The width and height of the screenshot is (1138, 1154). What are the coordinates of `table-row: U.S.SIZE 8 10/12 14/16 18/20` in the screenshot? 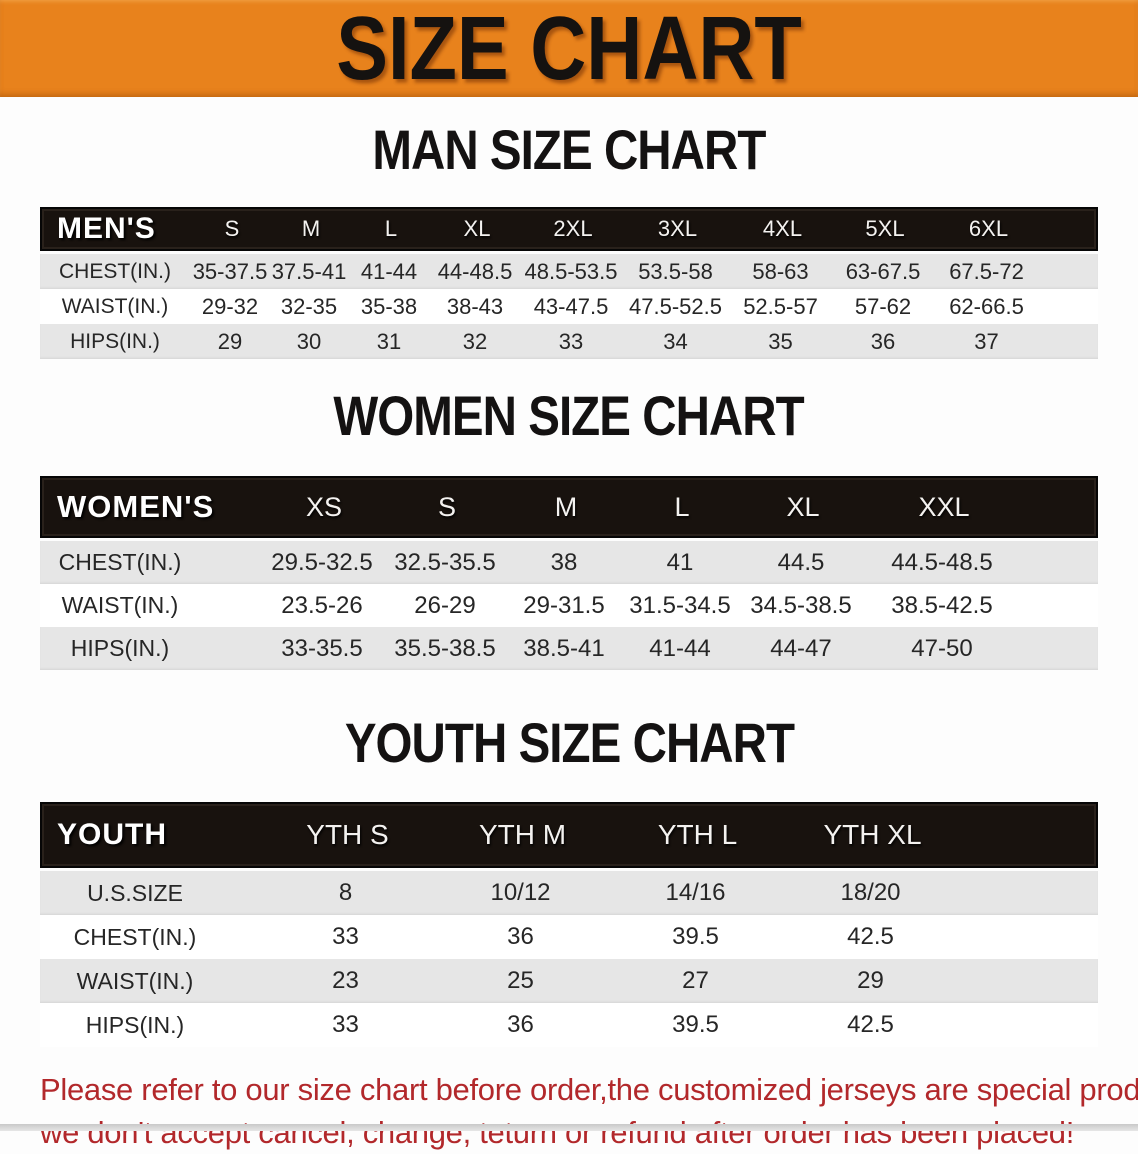 It's located at (569, 893).